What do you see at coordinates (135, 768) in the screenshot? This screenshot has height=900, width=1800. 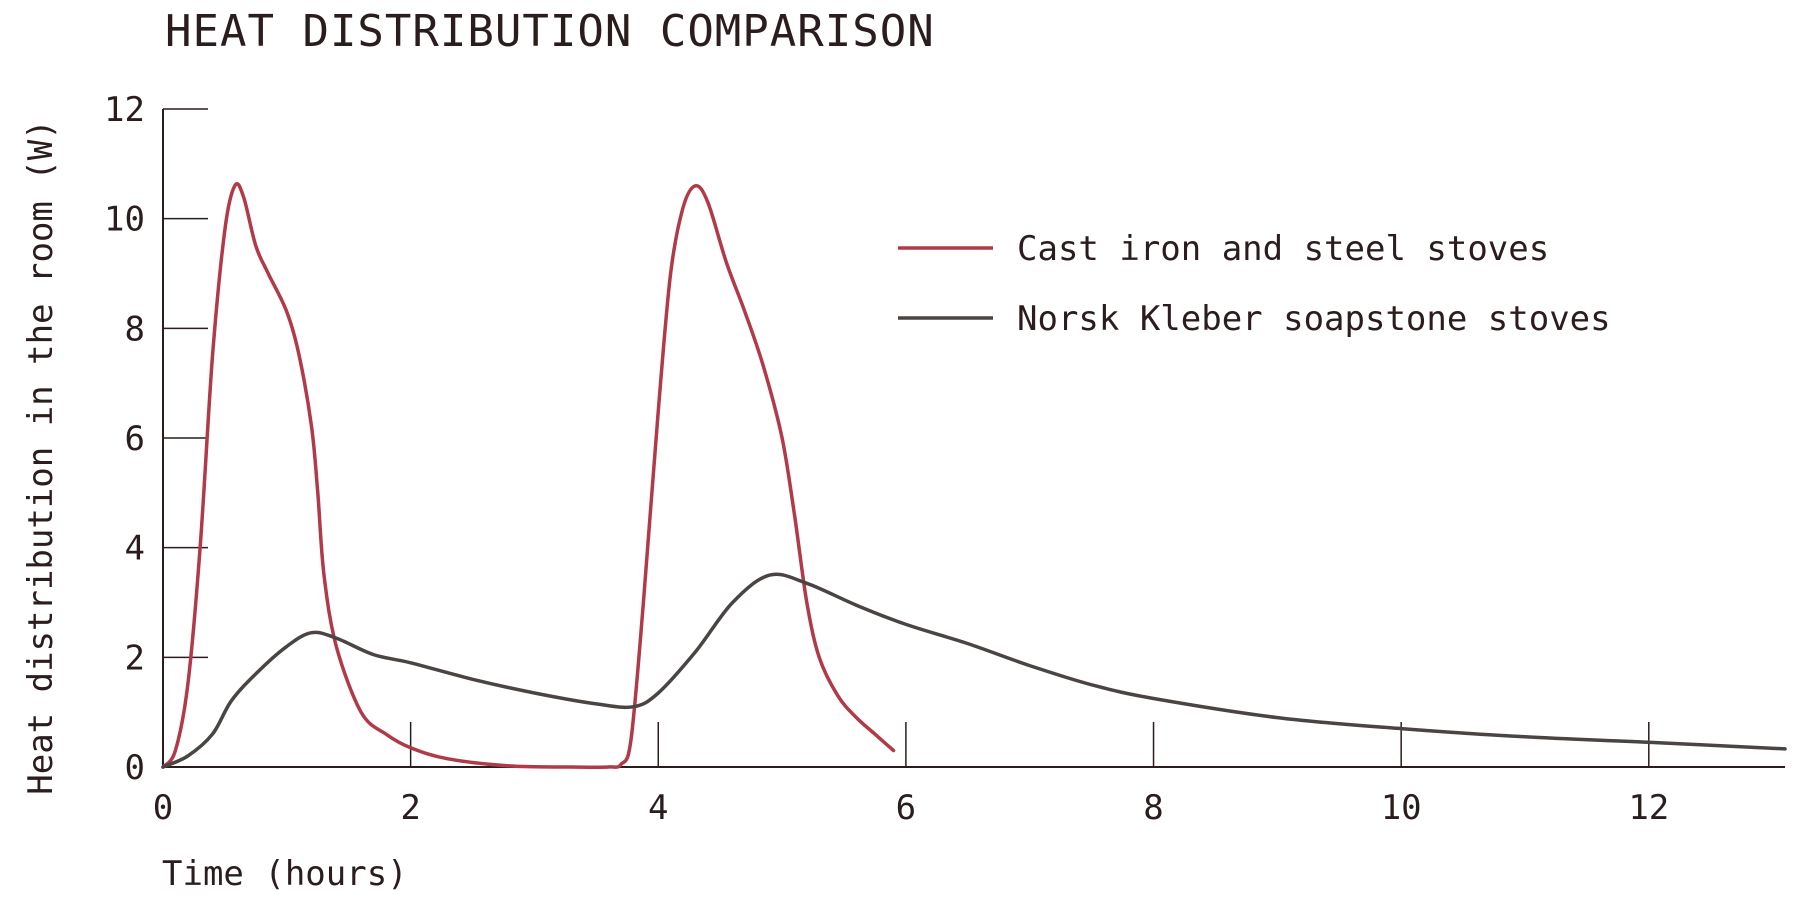 I see `y-tick-label: 0` at bounding box center [135, 768].